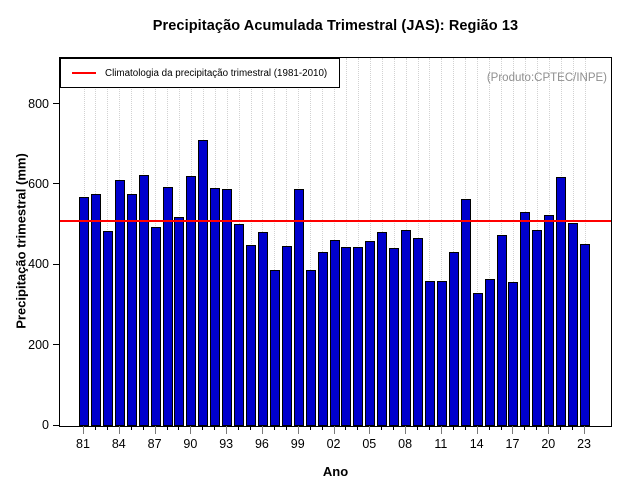  What do you see at coordinates (107, 328) in the screenshot?
I see `bar-1983` at bounding box center [107, 328].